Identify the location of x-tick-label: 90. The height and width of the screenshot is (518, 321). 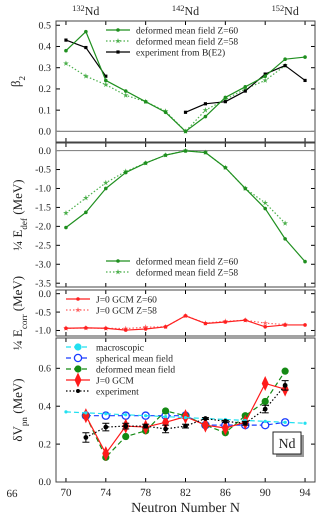
(266, 492).